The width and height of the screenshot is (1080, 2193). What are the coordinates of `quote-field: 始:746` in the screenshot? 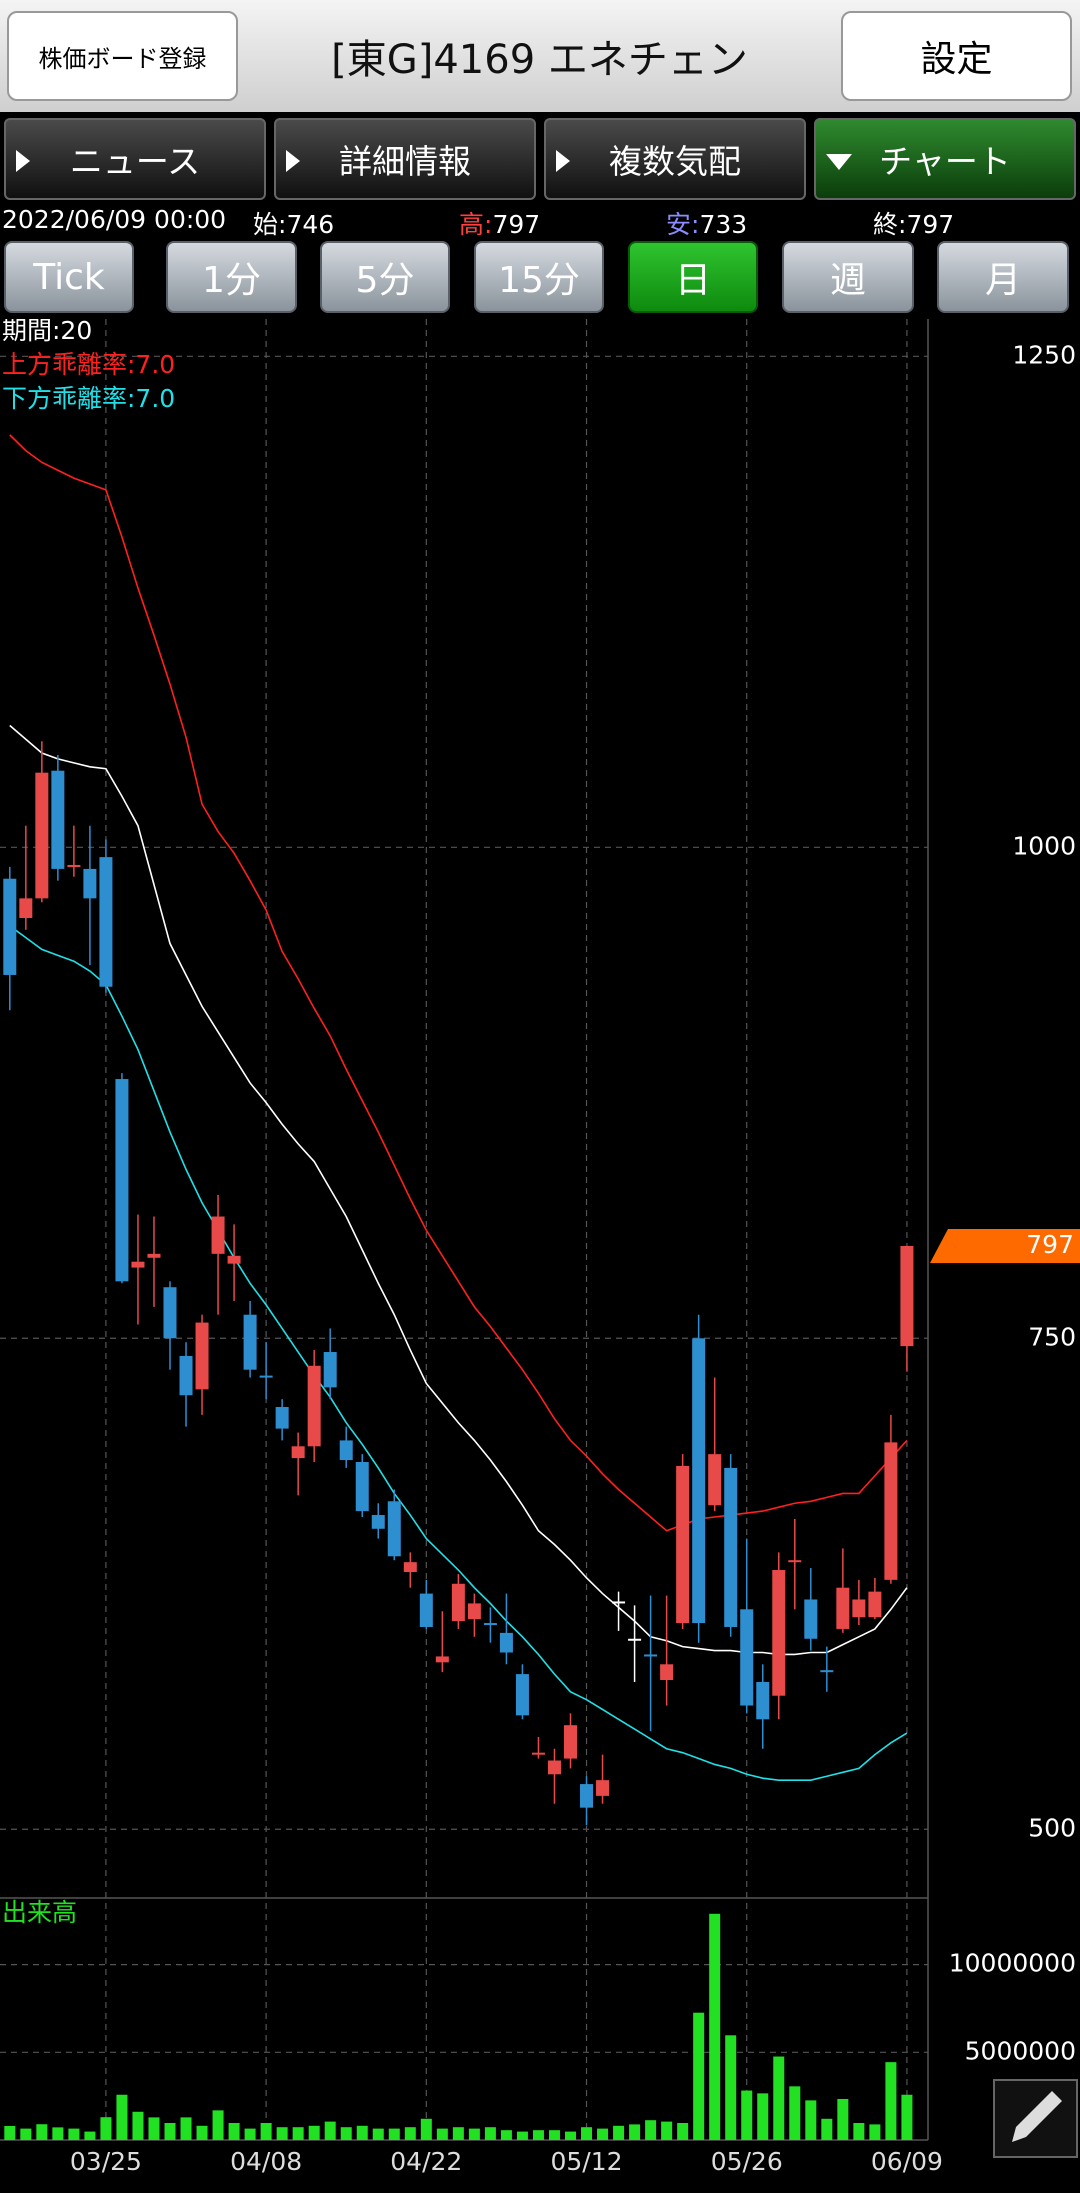 It's located at (293, 223).